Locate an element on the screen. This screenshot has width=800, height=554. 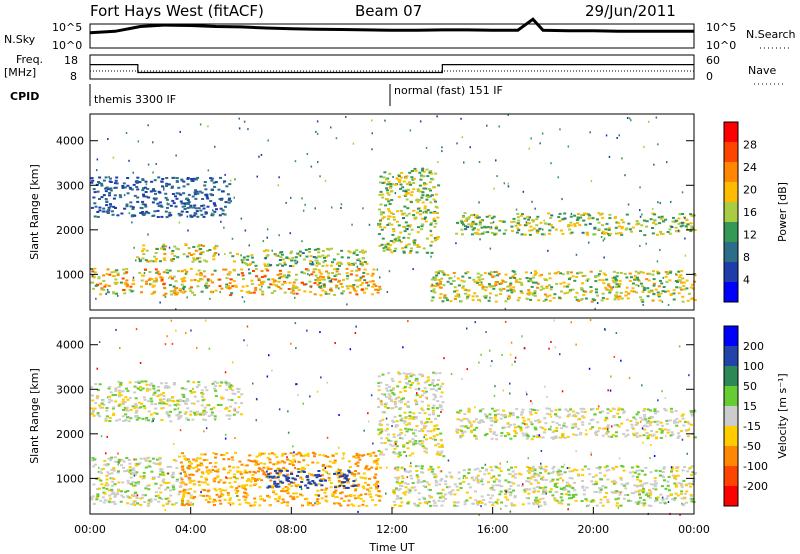
colorbar-tick-label: 8 is located at coordinates (746, 257).